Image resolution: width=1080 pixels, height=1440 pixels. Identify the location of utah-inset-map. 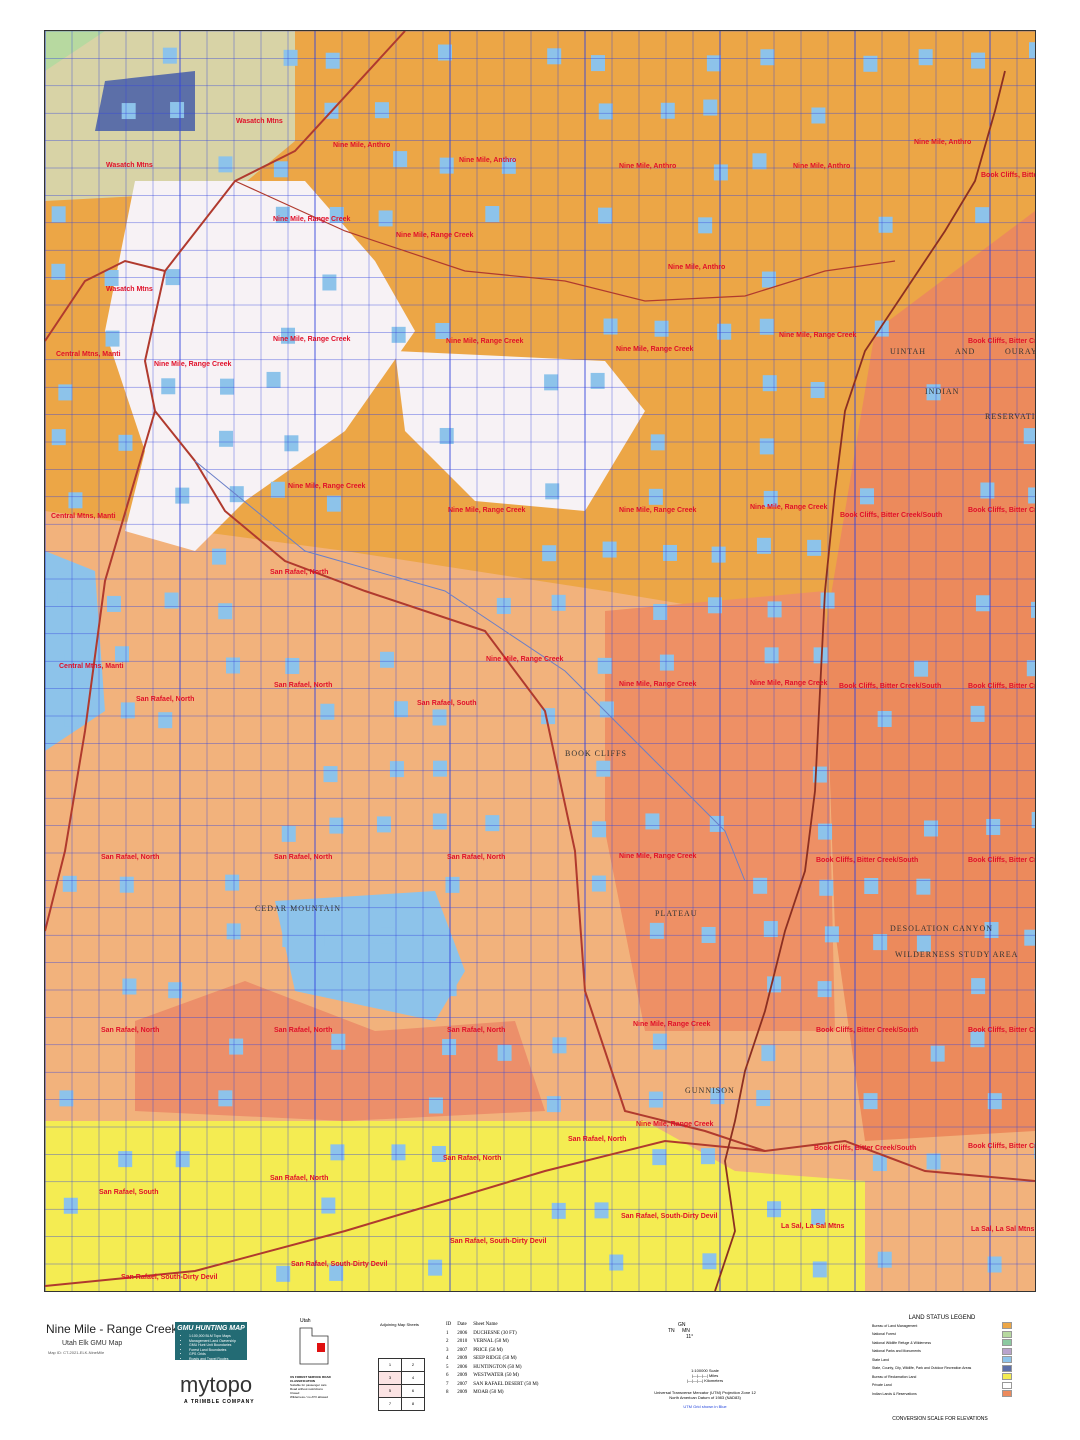
(314, 1346).